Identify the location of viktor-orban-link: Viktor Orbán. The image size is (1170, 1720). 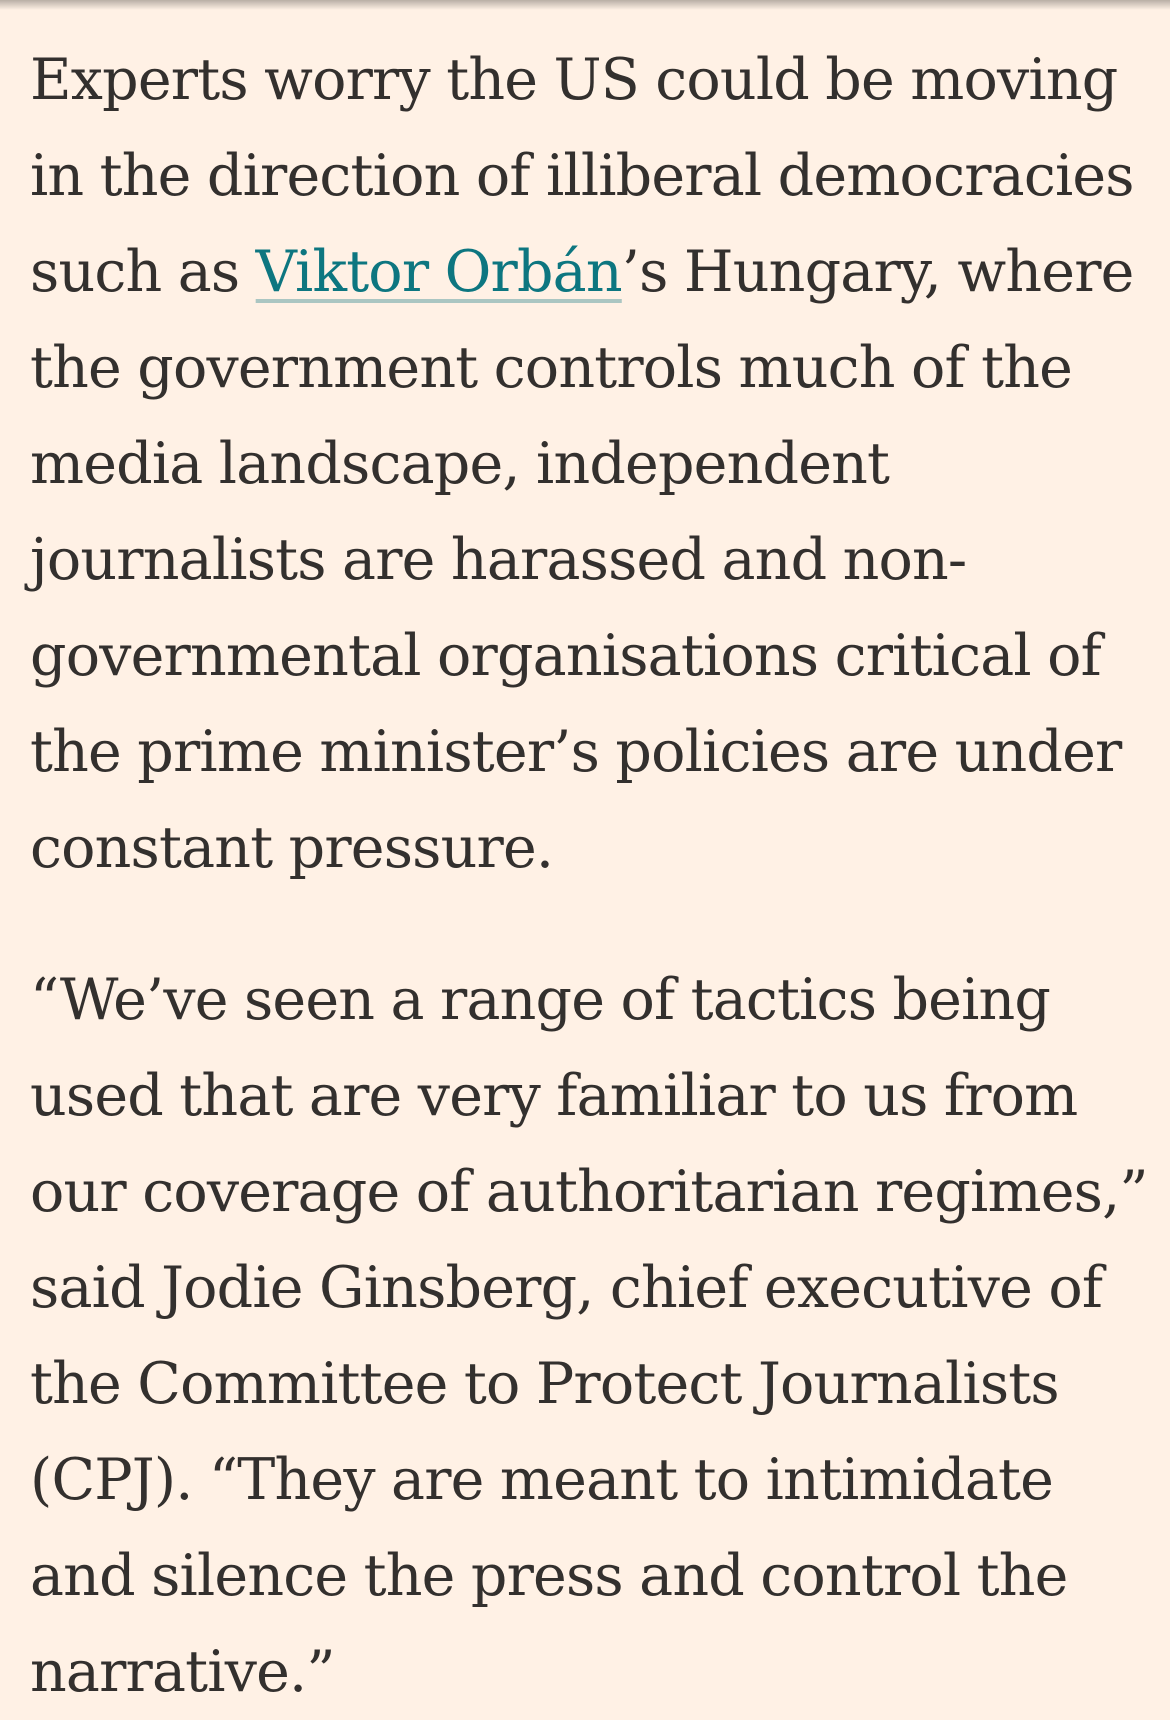
(439, 272).